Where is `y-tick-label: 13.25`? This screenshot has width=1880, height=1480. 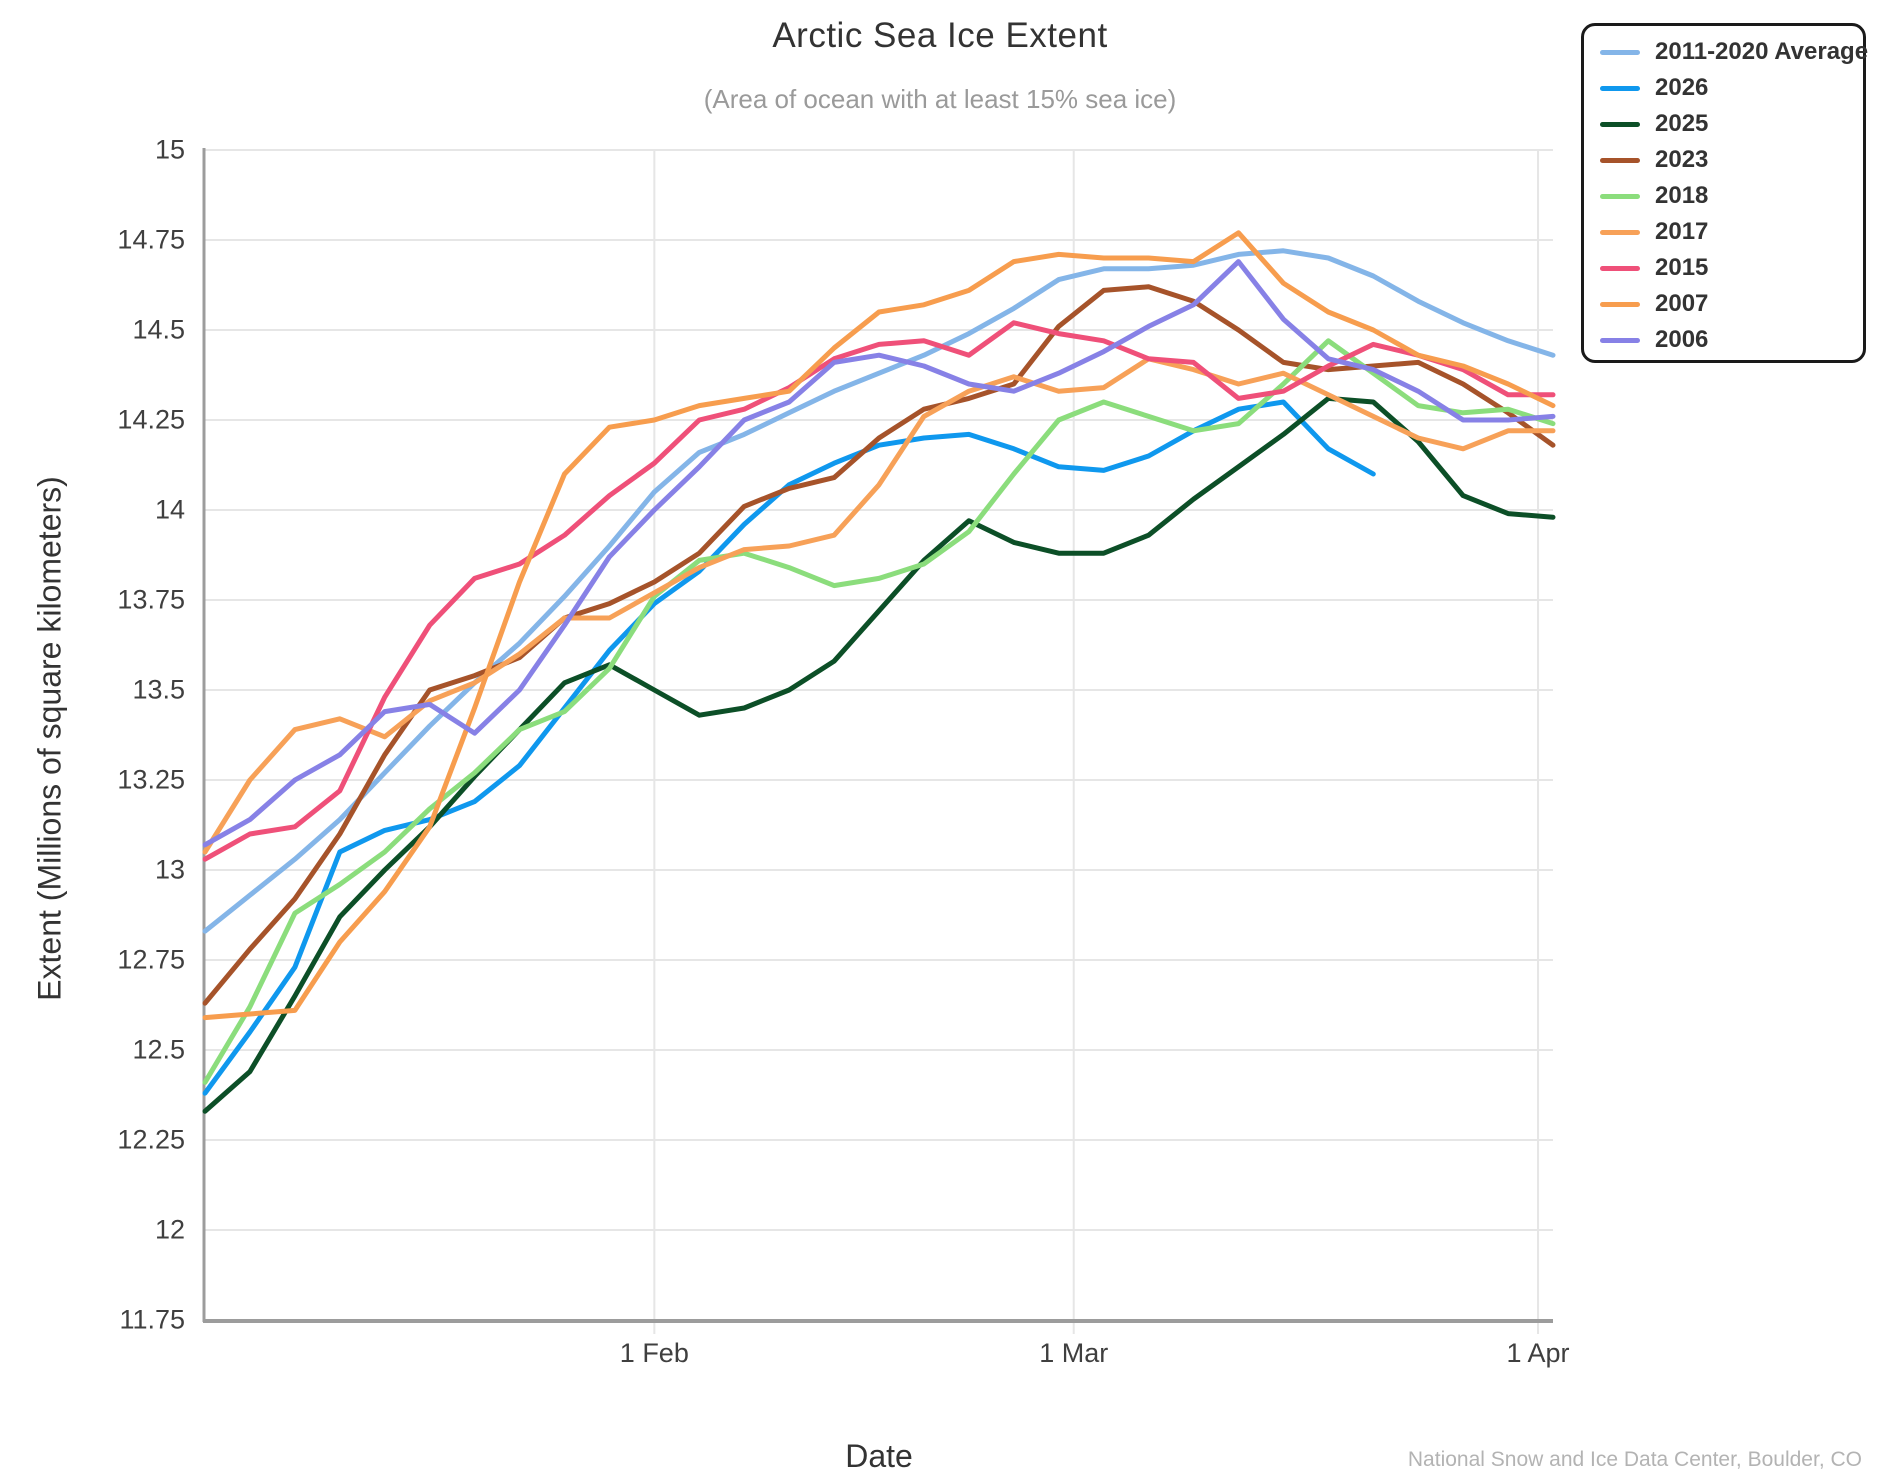
y-tick-label: 13.25 is located at coordinates (151, 779).